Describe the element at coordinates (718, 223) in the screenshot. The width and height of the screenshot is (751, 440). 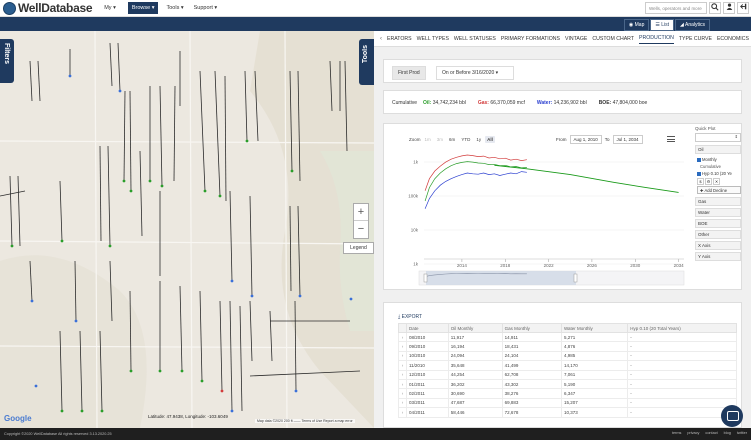
I see `quick-plot-boe: BOE` at that location.